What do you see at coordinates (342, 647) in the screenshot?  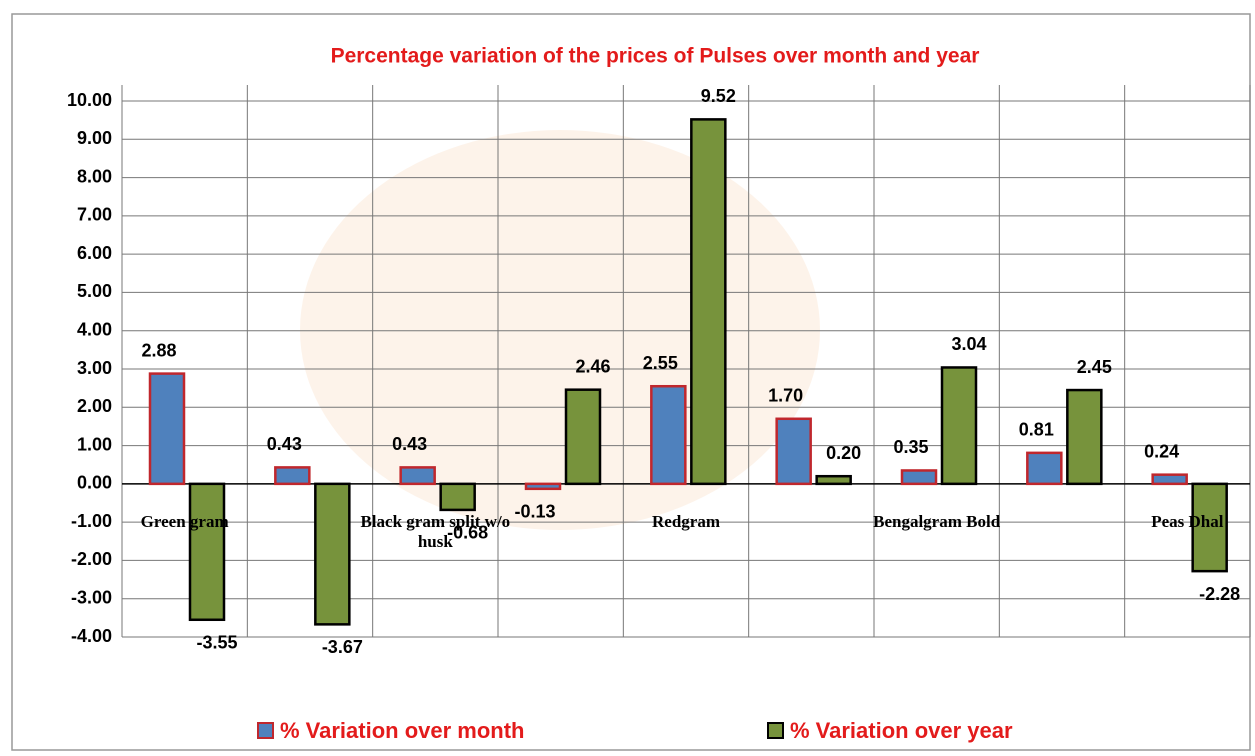 I see `data-label: -3.67` at bounding box center [342, 647].